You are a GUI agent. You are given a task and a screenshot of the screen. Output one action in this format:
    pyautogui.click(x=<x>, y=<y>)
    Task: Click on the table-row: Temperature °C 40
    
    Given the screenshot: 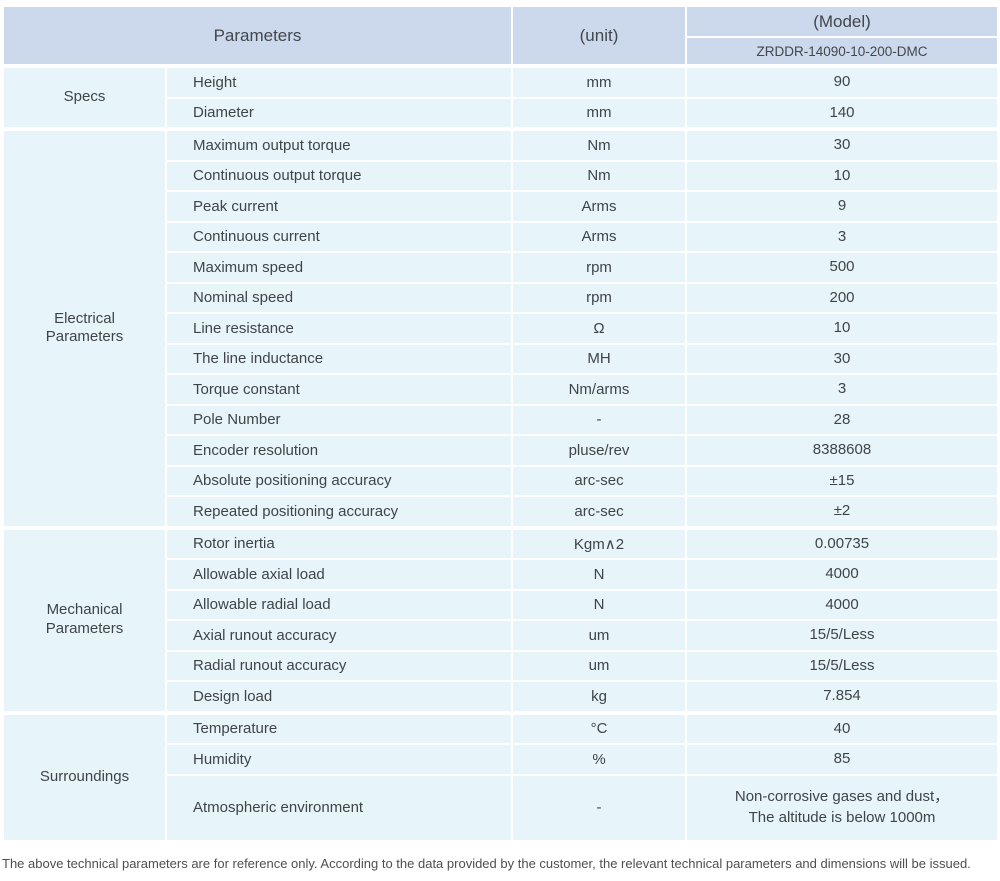 What is the action you would take?
    pyautogui.click(x=582, y=728)
    